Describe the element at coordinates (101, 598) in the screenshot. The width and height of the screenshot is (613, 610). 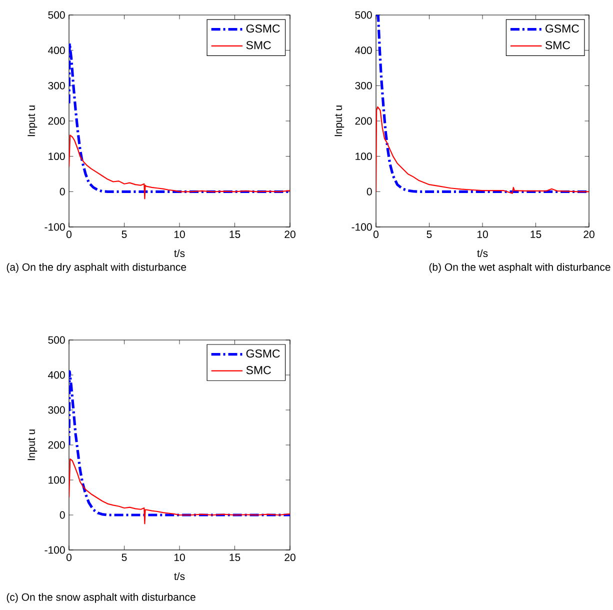
I see `text: (c) On the snow asphalt with disturbance` at that location.